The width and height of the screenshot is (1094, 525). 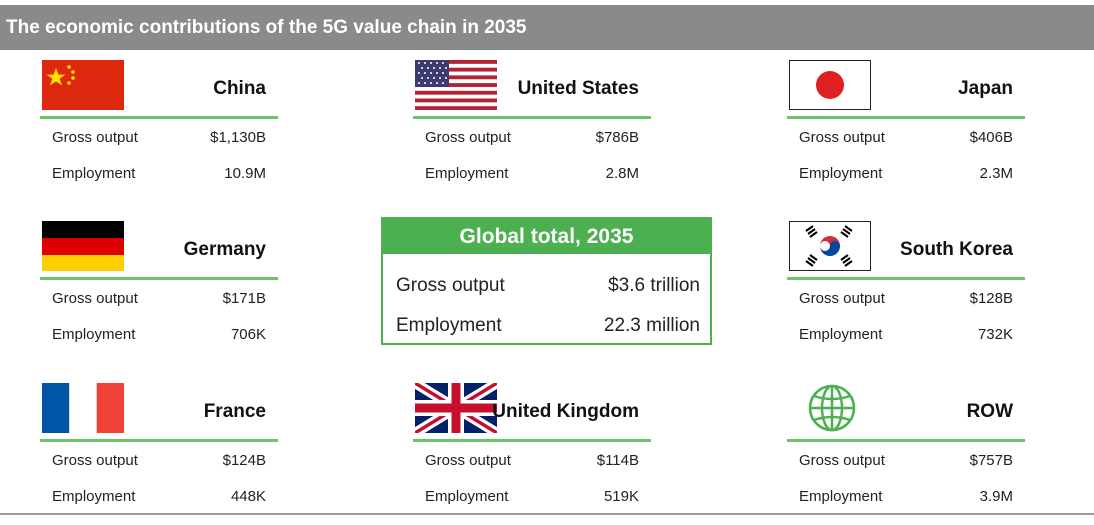 What do you see at coordinates (906, 127) in the screenshot?
I see `country-card-japan: Japan Gross output $406B Employment 2.3M` at bounding box center [906, 127].